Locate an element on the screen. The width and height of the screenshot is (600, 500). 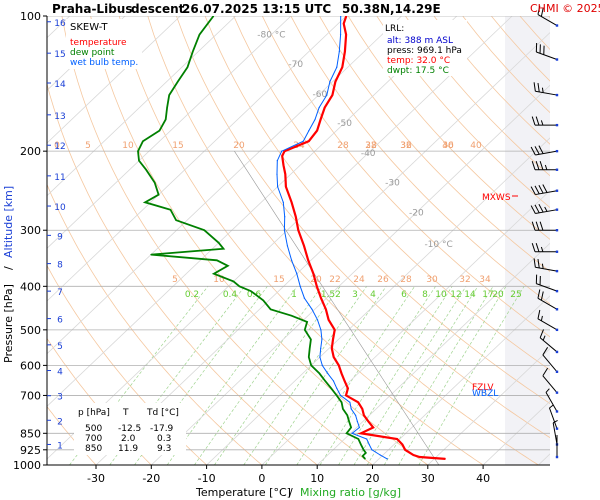
legend-wet-bulb: wet bulb temp. is located at coordinates (104, 63).